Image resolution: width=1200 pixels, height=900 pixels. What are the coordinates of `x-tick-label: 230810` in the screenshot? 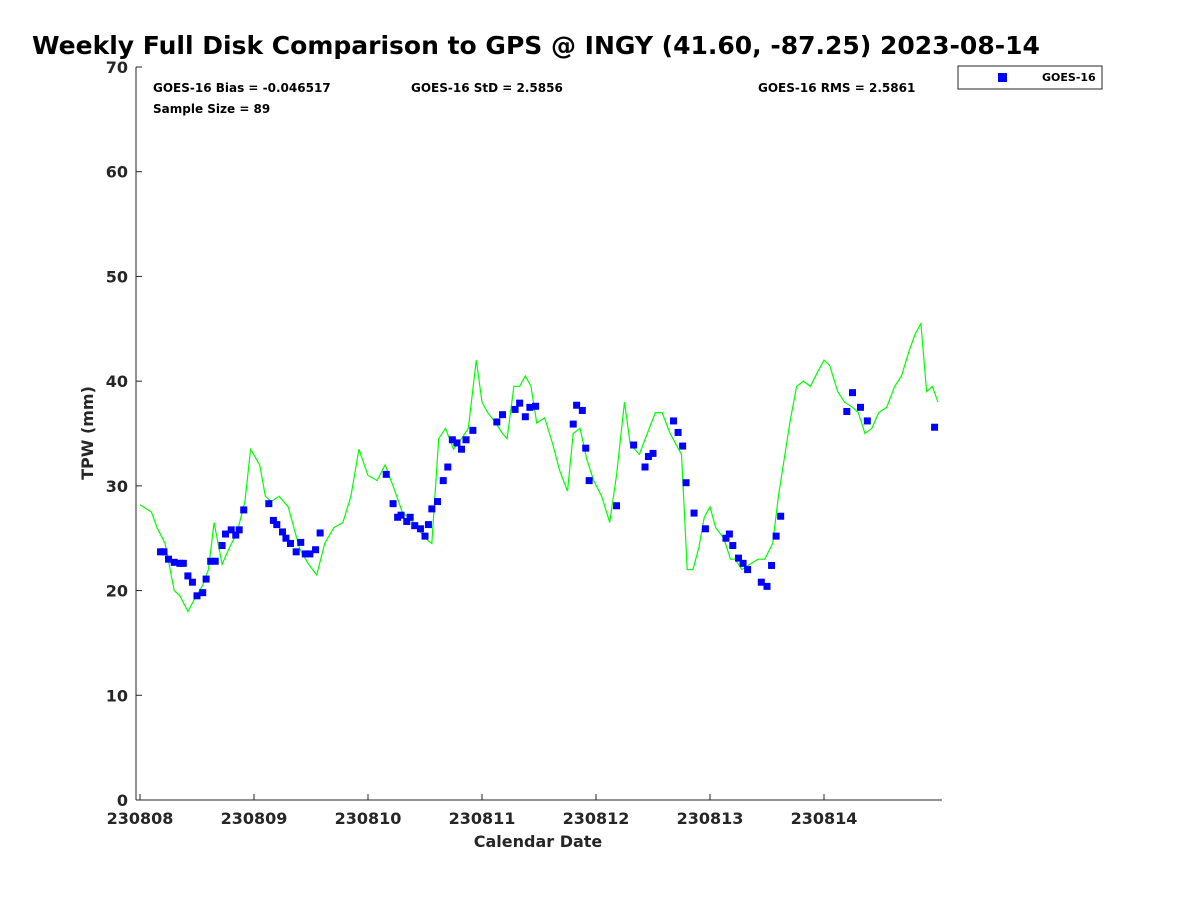 It's located at (368, 818).